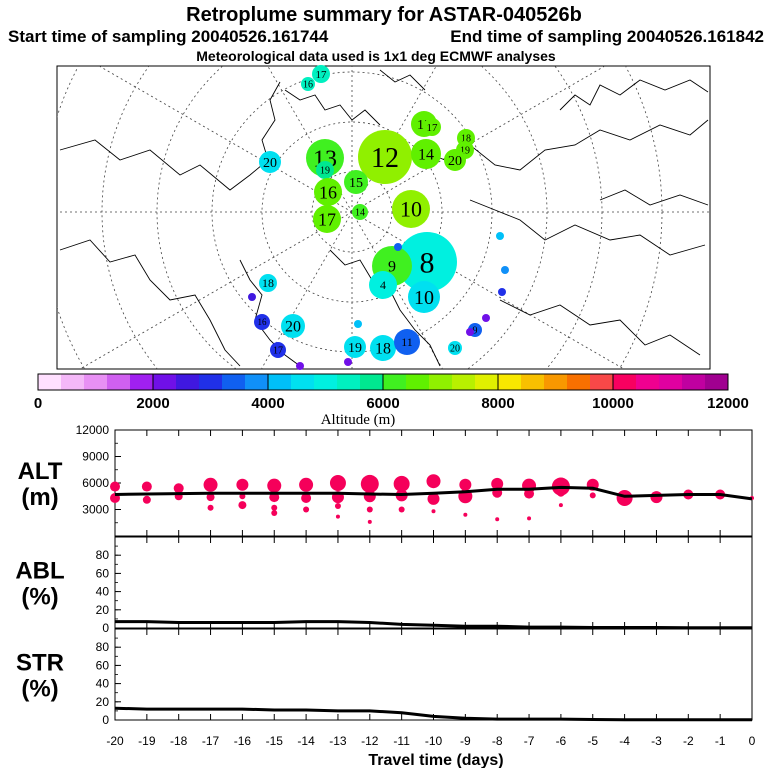 The image size is (768, 768). I want to click on plume-day-label: 15, so click(356, 183).